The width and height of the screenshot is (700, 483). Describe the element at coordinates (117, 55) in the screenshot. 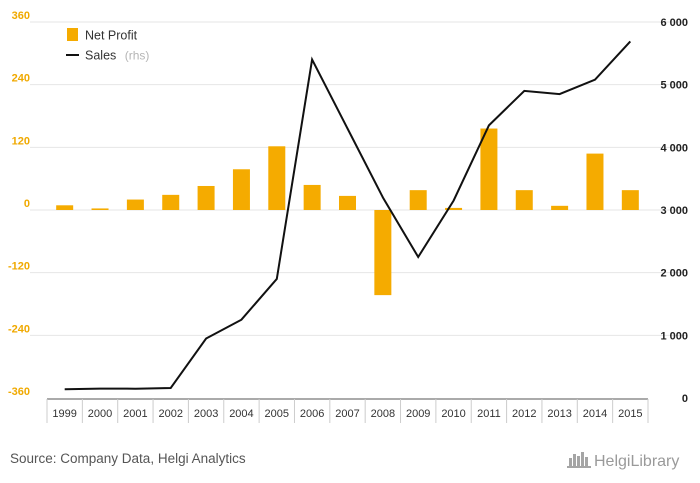

I see `legend-label-sales-group: Sales (rhs)` at that location.